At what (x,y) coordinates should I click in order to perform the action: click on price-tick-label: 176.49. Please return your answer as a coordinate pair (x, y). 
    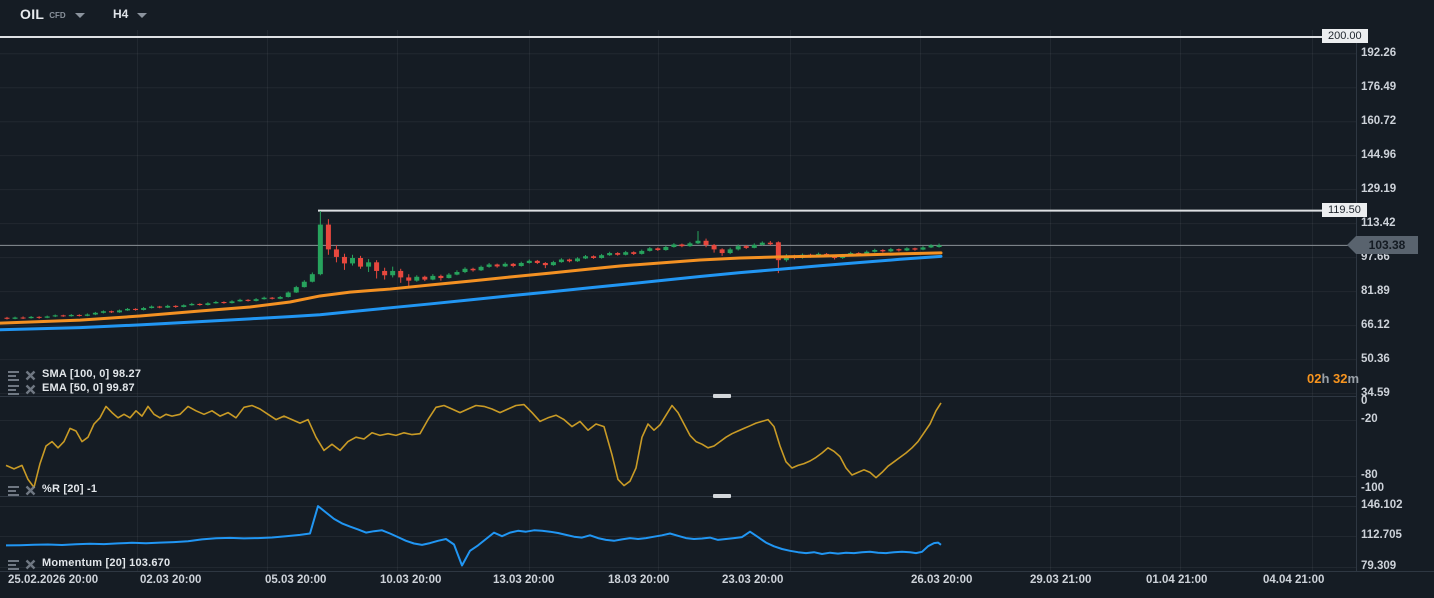
    Looking at the image, I should click on (1379, 86).